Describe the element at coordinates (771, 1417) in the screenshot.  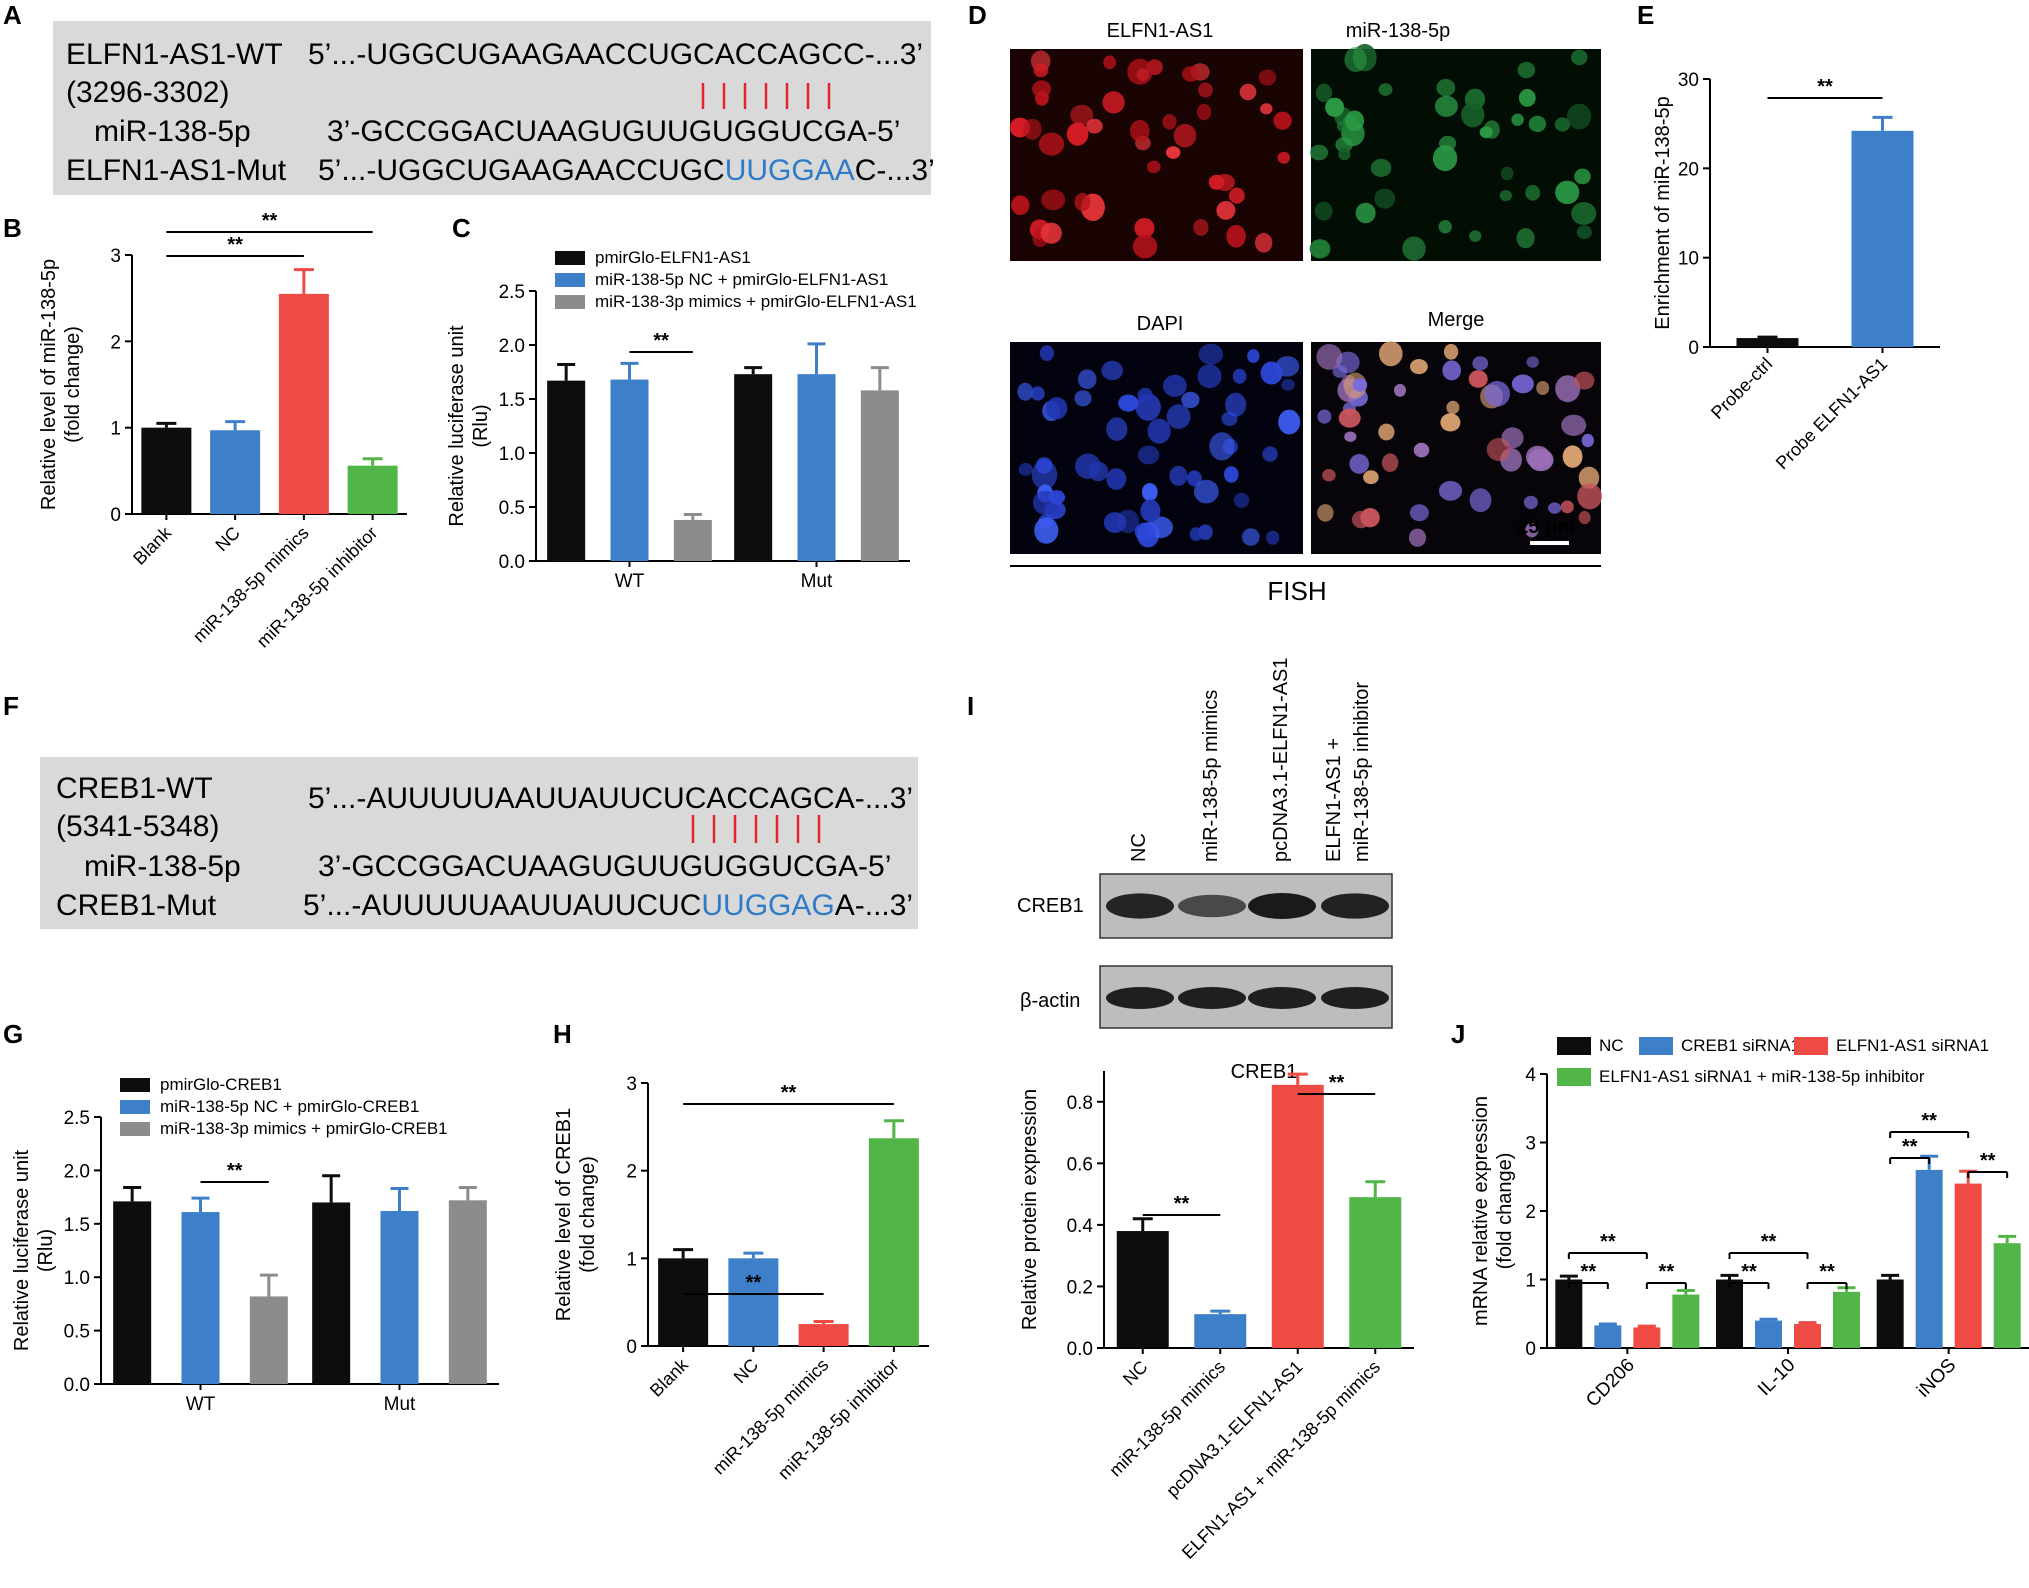
I see `x-tick-label: miR-138-5p mimics` at that location.